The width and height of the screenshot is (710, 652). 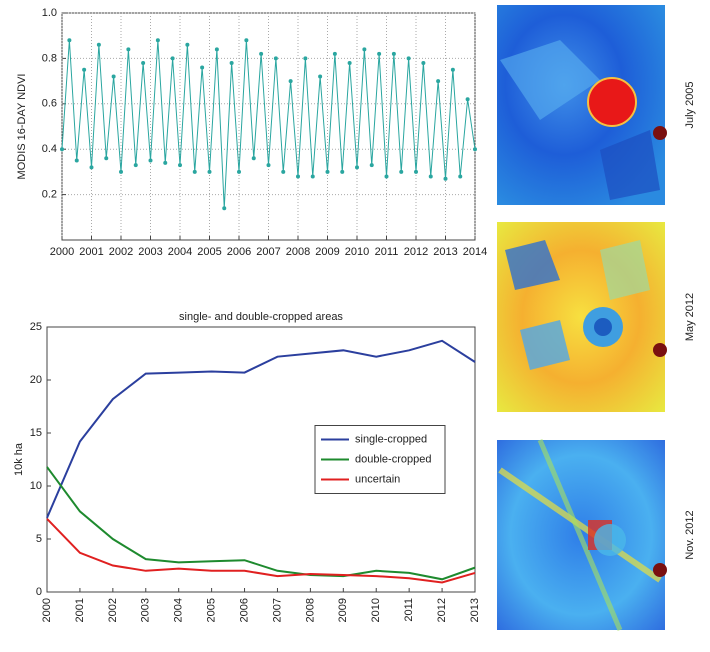 I want to click on legend-label: double-cropped, so click(x=393, y=459).